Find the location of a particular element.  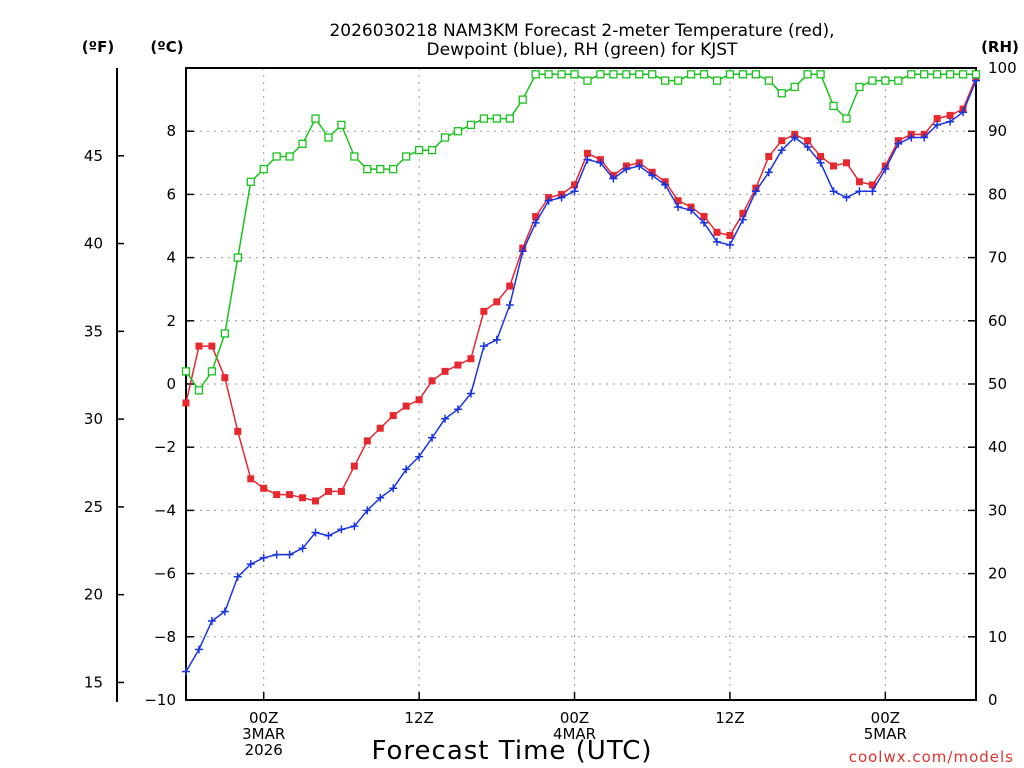

celsius-tick-label: −4 is located at coordinates (165, 510).